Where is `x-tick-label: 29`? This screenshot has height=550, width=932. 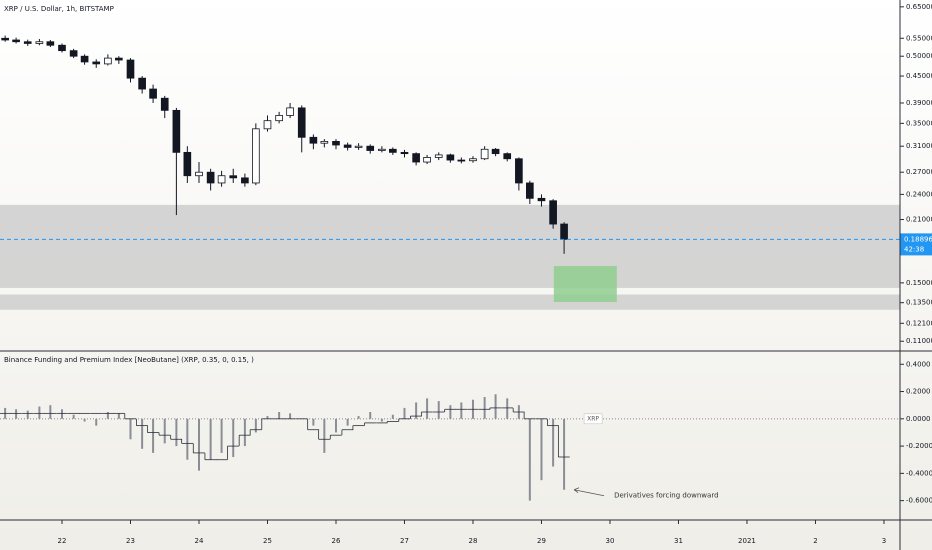
x-tick-label: 29 is located at coordinates (541, 541).